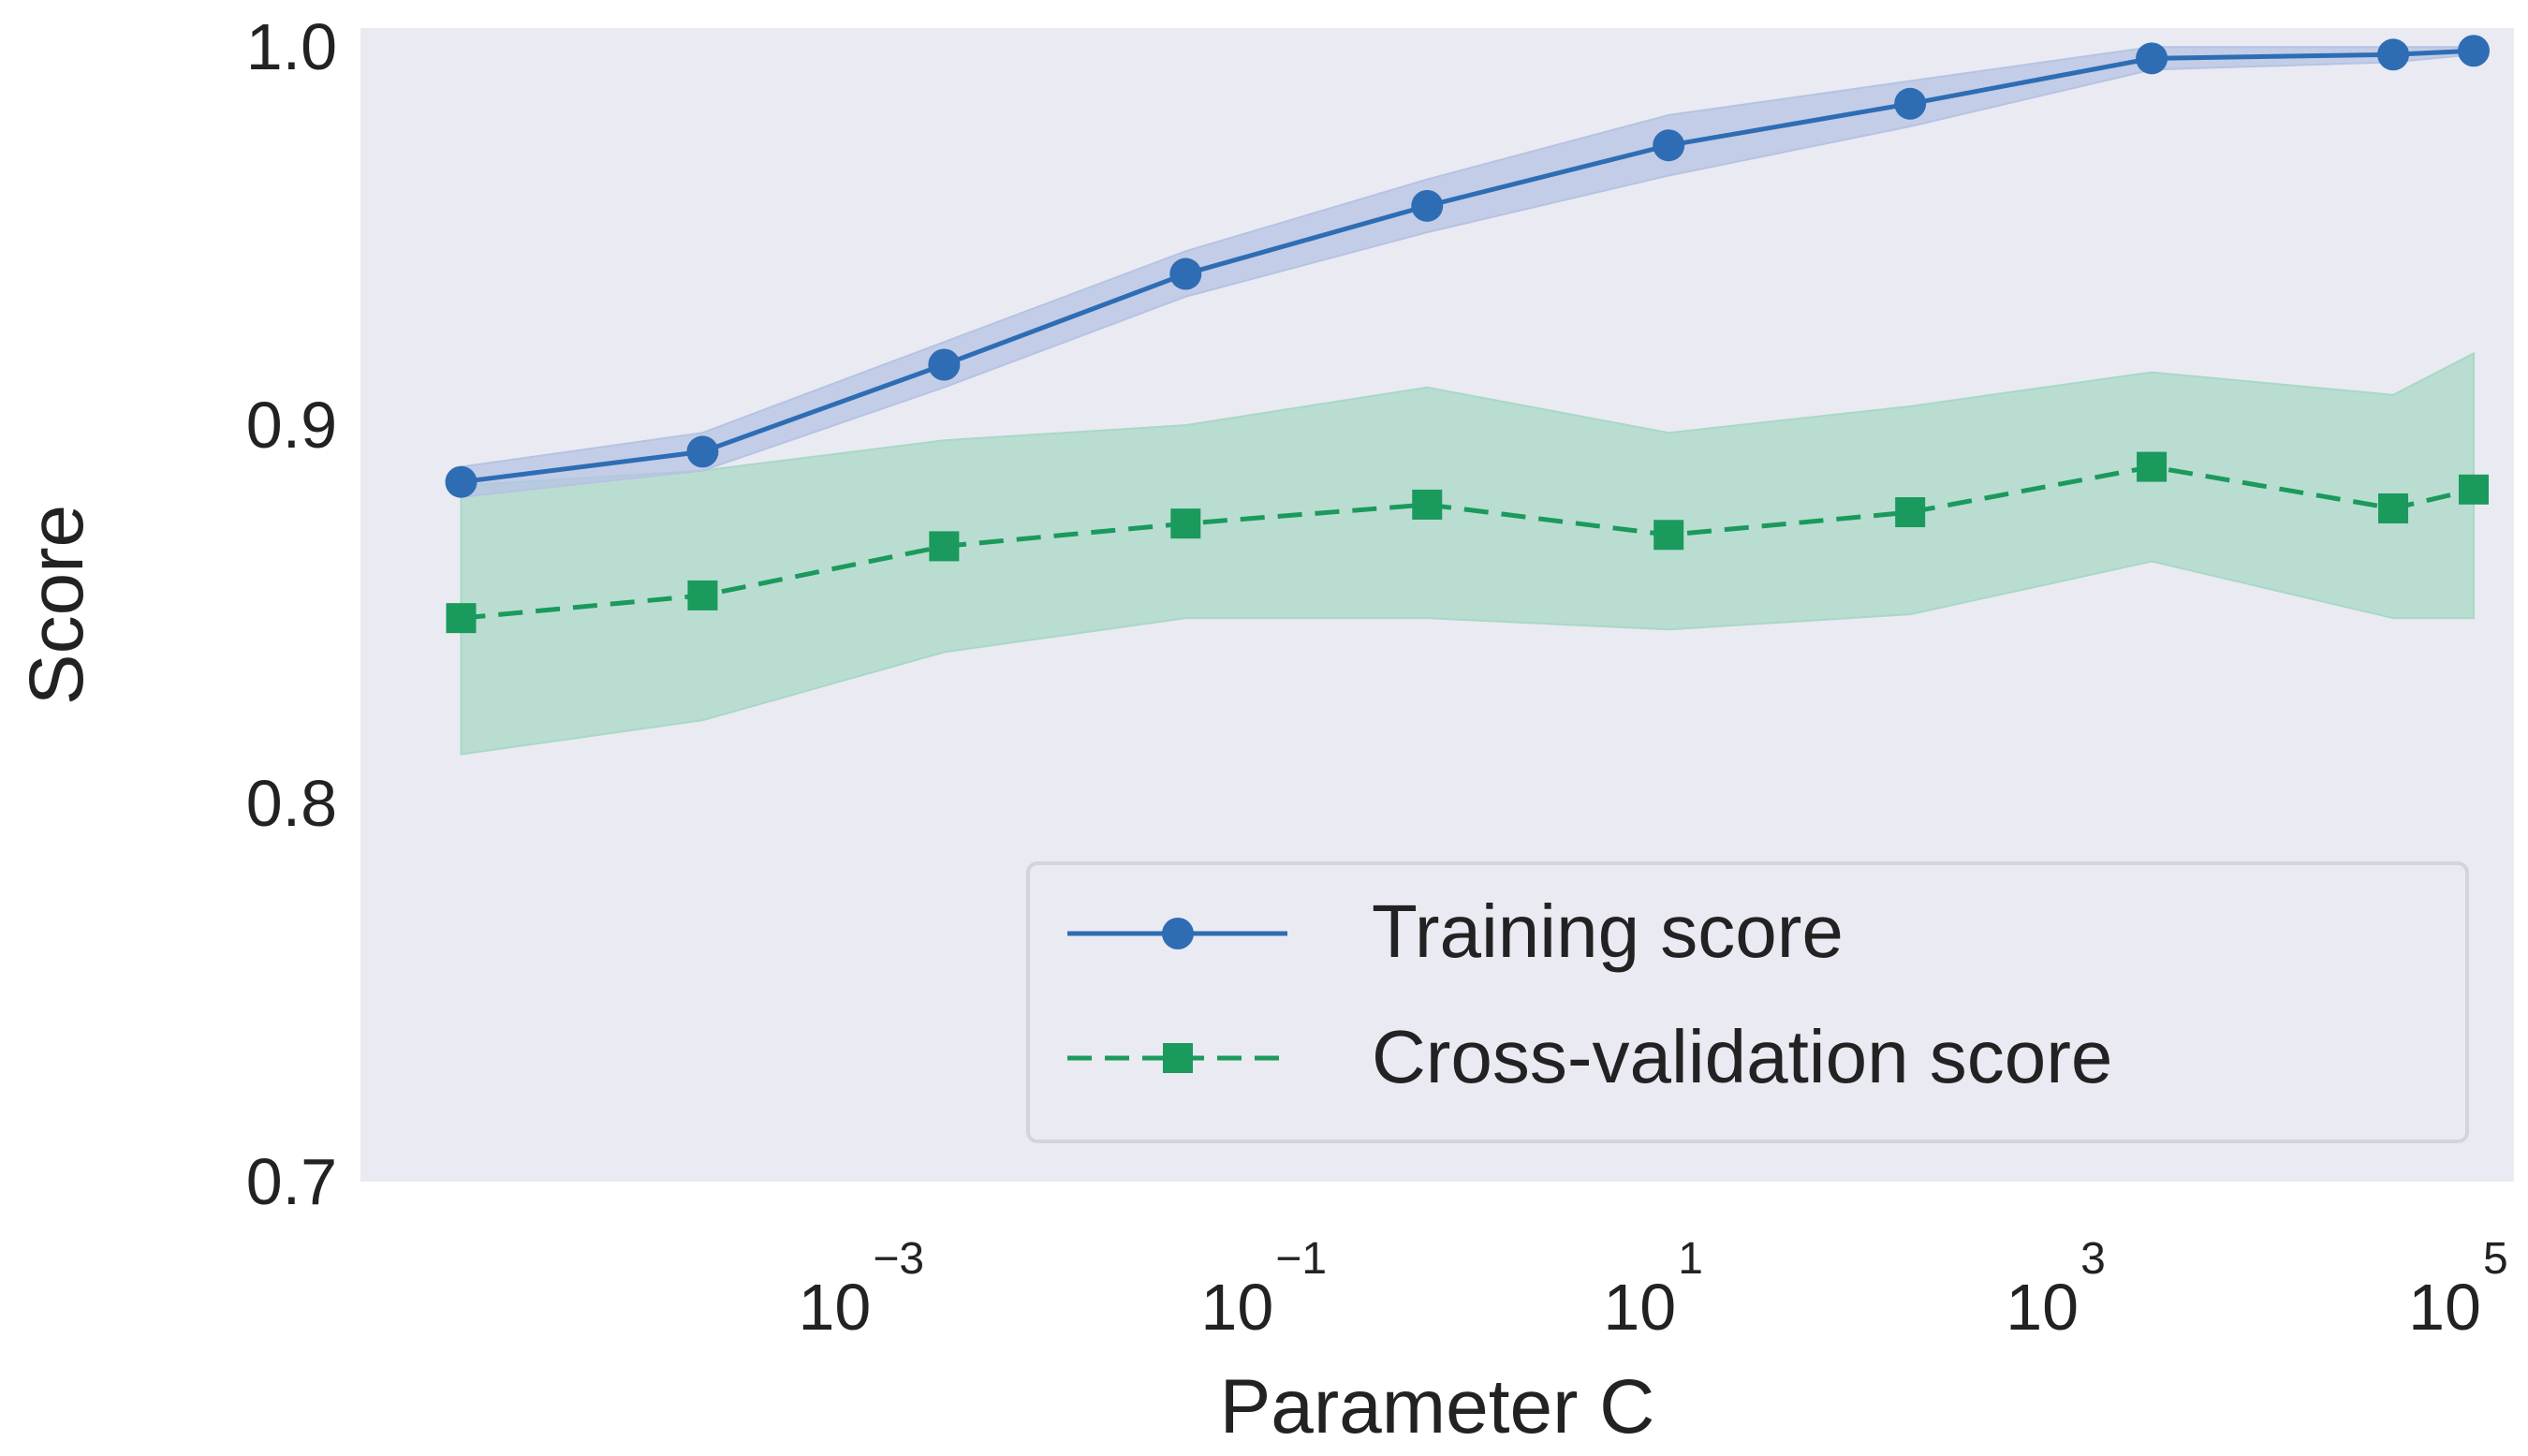 This screenshot has height=1456, width=2528. I want to click on x-tick-label: 10−3, so click(862, 1289).